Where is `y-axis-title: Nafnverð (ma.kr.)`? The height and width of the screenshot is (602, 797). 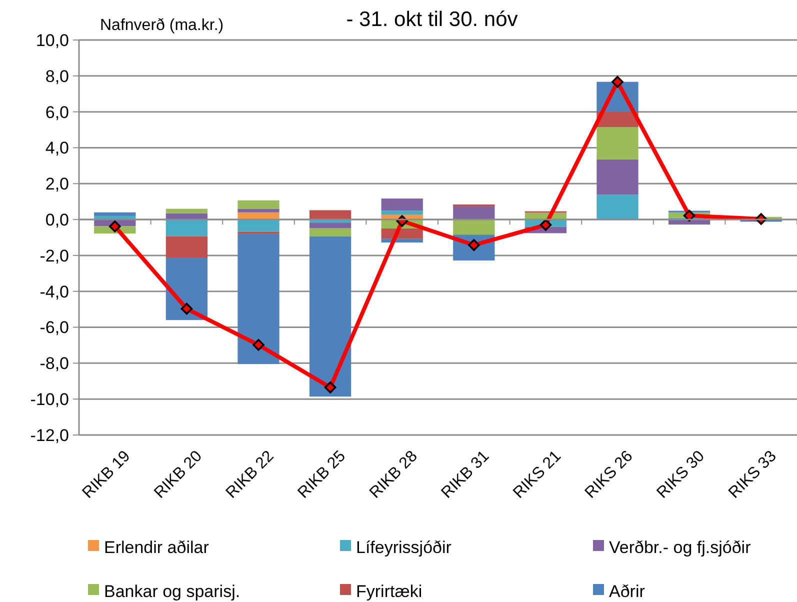
y-axis-title: Nafnverð (ma.kr.) is located at coordinates (162, 25).